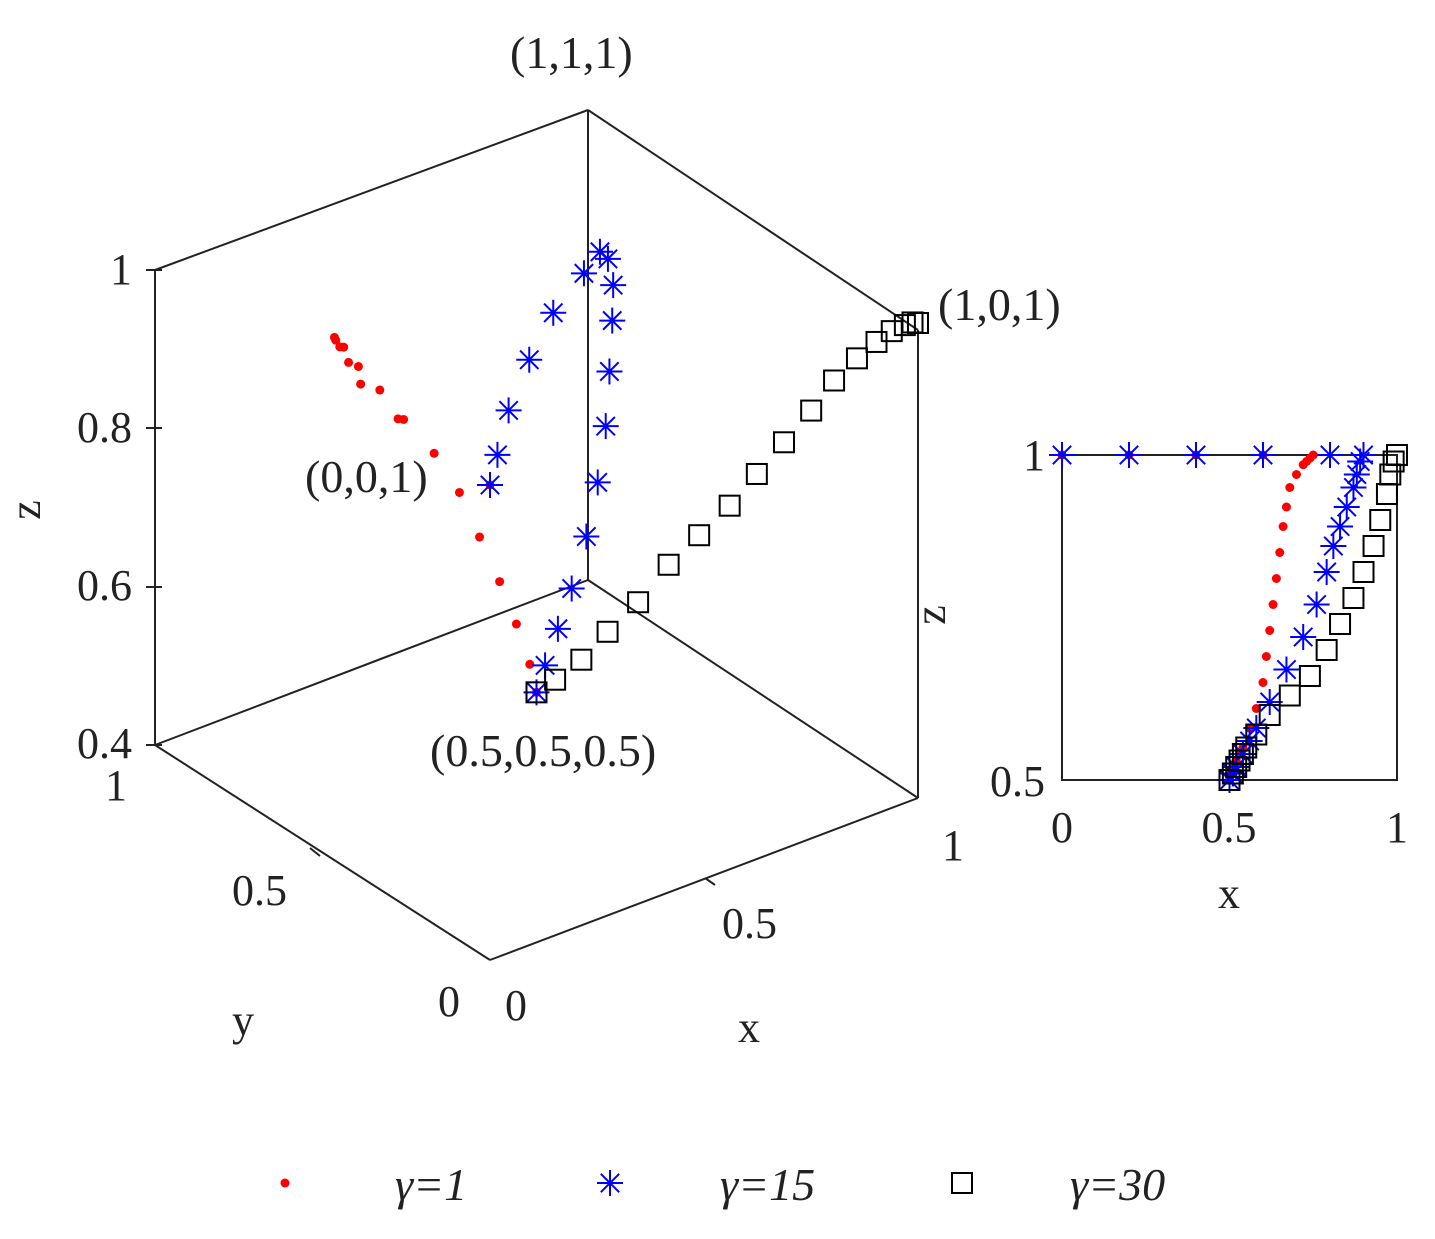 The height and width of the screenshot is (1239, 1435). Describe the element at coordinates (119, 506) in the screenshot. I see `z-ticks: 0.4 0.6 0.8 1` at that location.